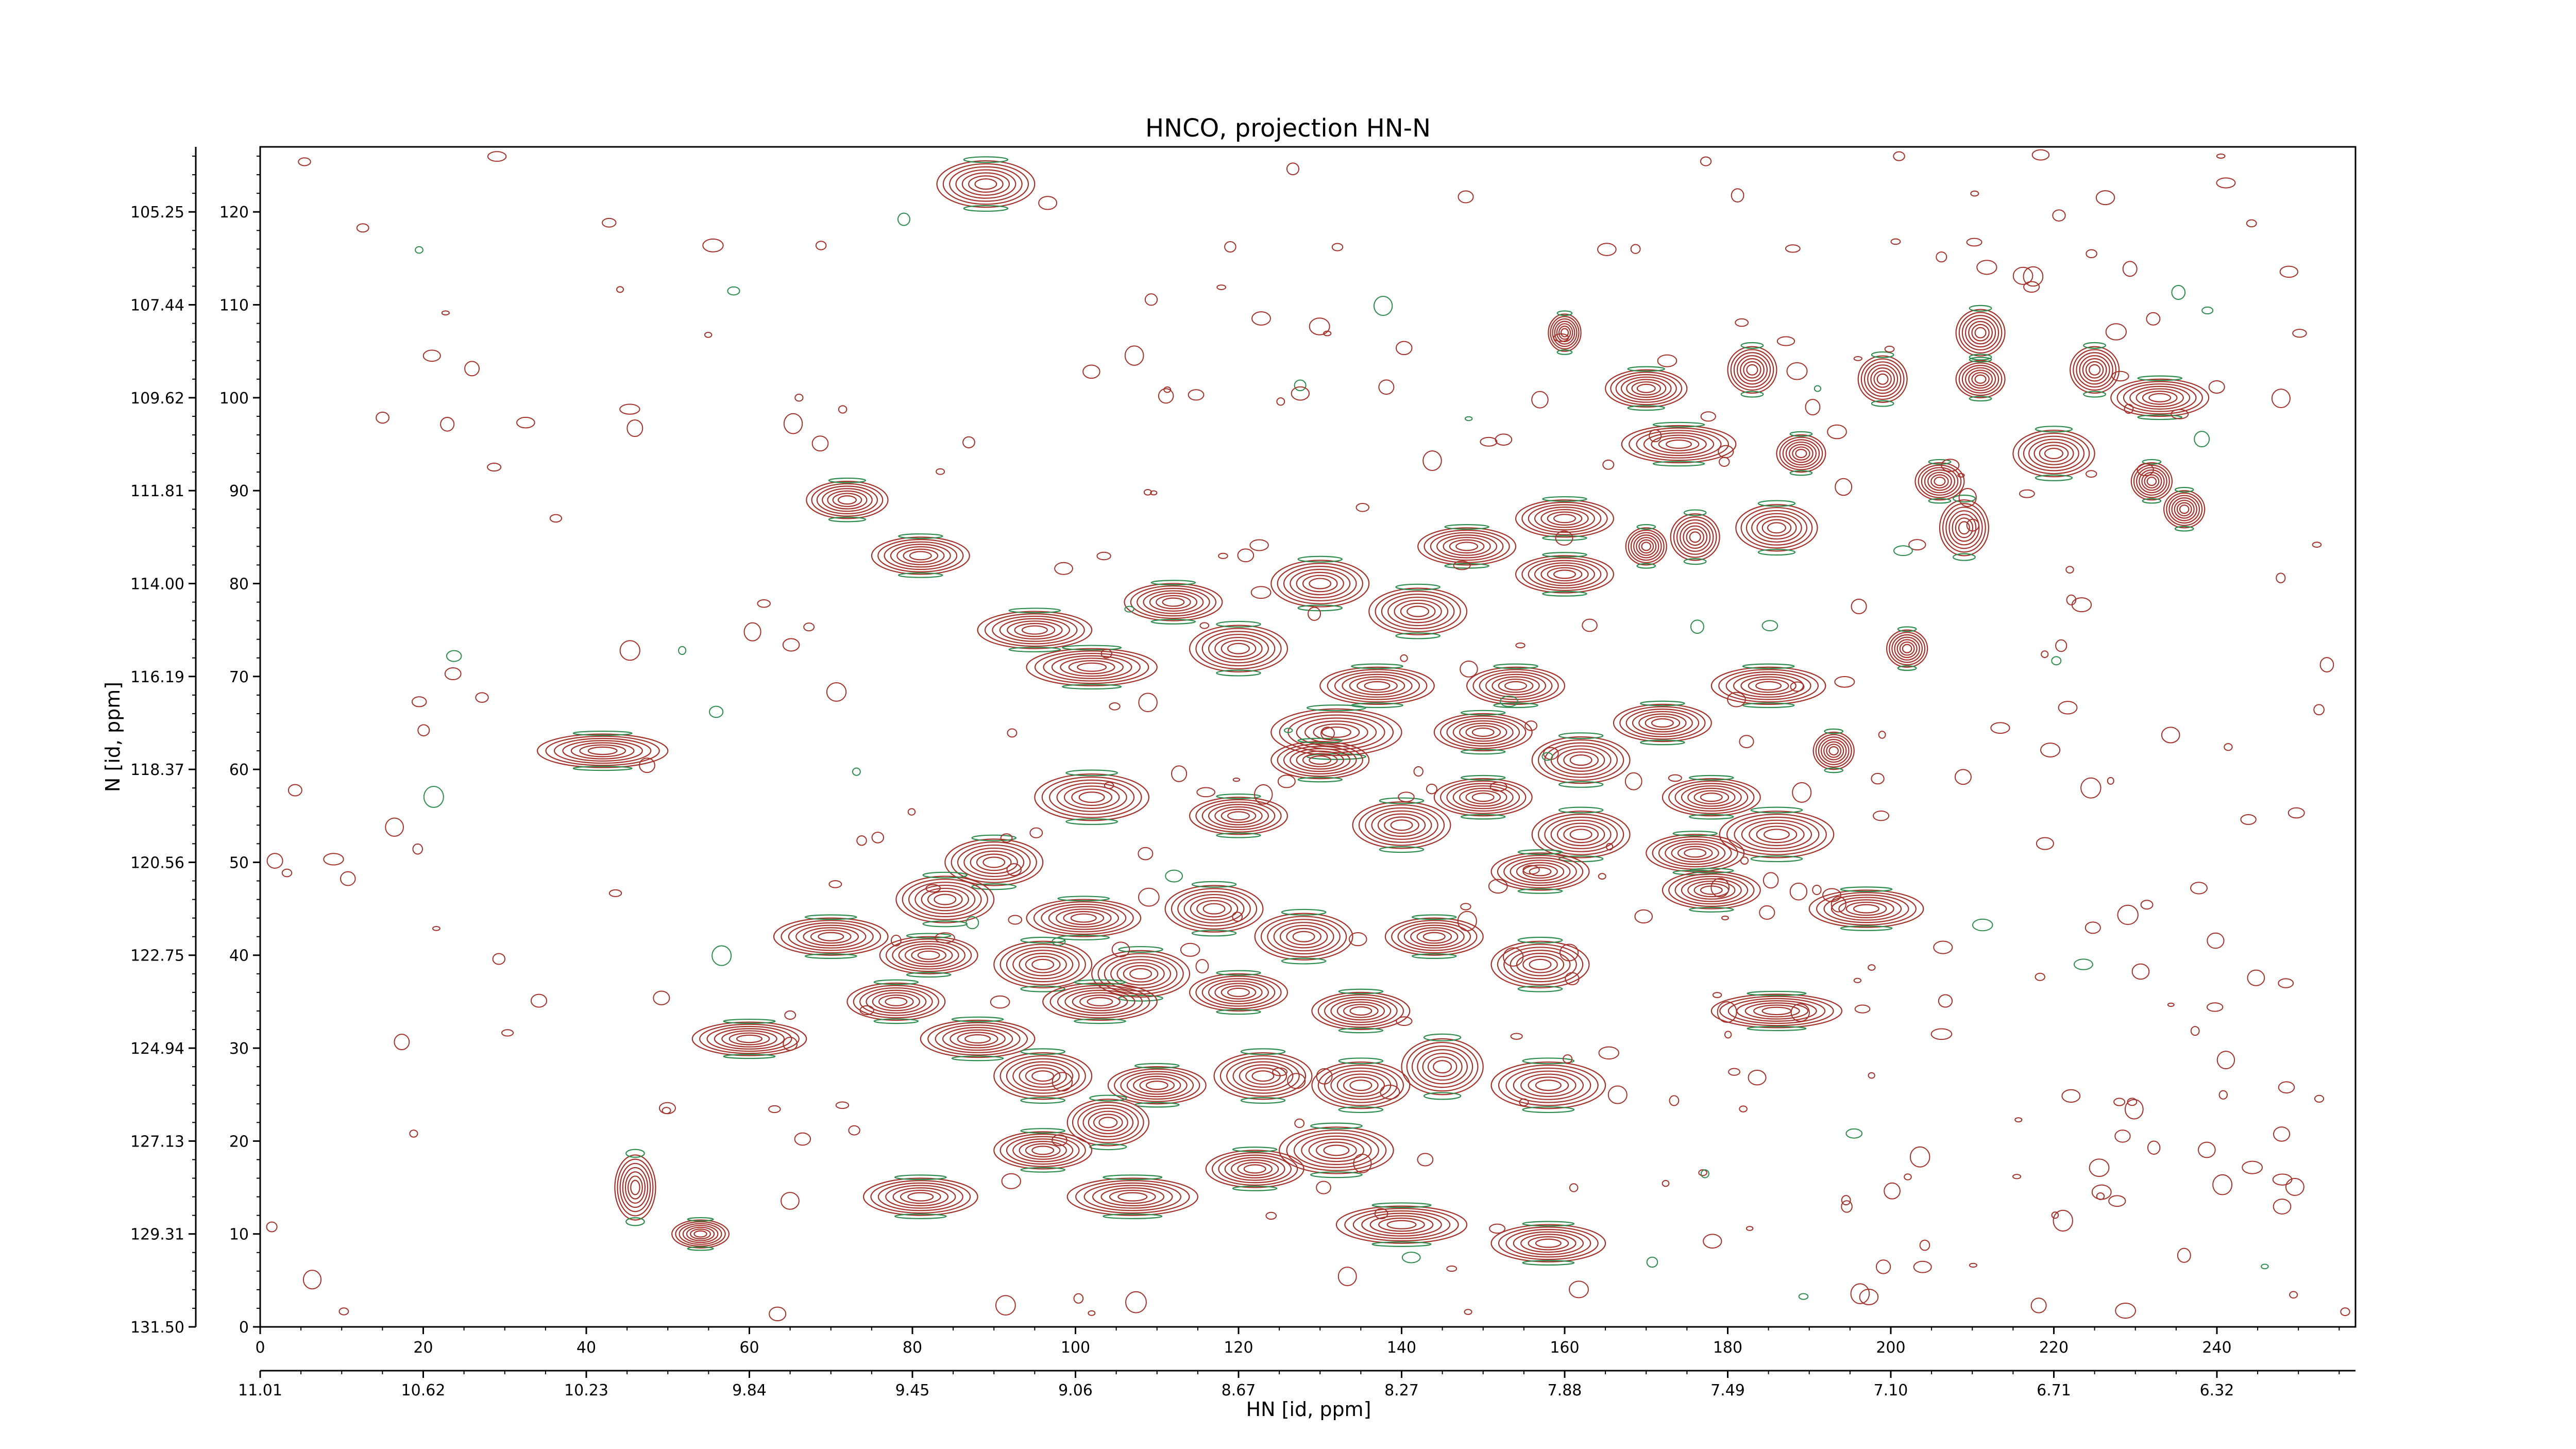 This screenshot has height=1449, width=2576. Describe the element at coordinates (586, 1390) in the screenshot. I see `x-ppm-tick-label: 10.23` at that location.